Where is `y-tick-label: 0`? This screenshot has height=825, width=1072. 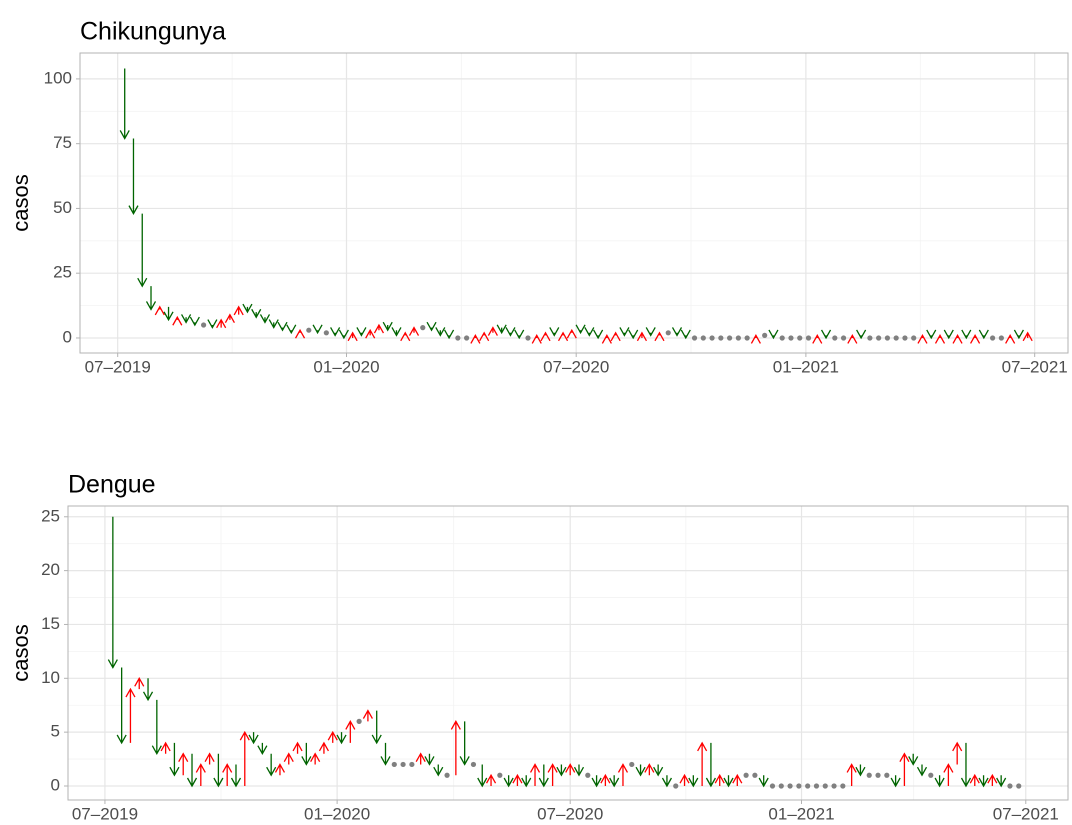 y-tick-label: 0 is located at coordinates (55, 784).